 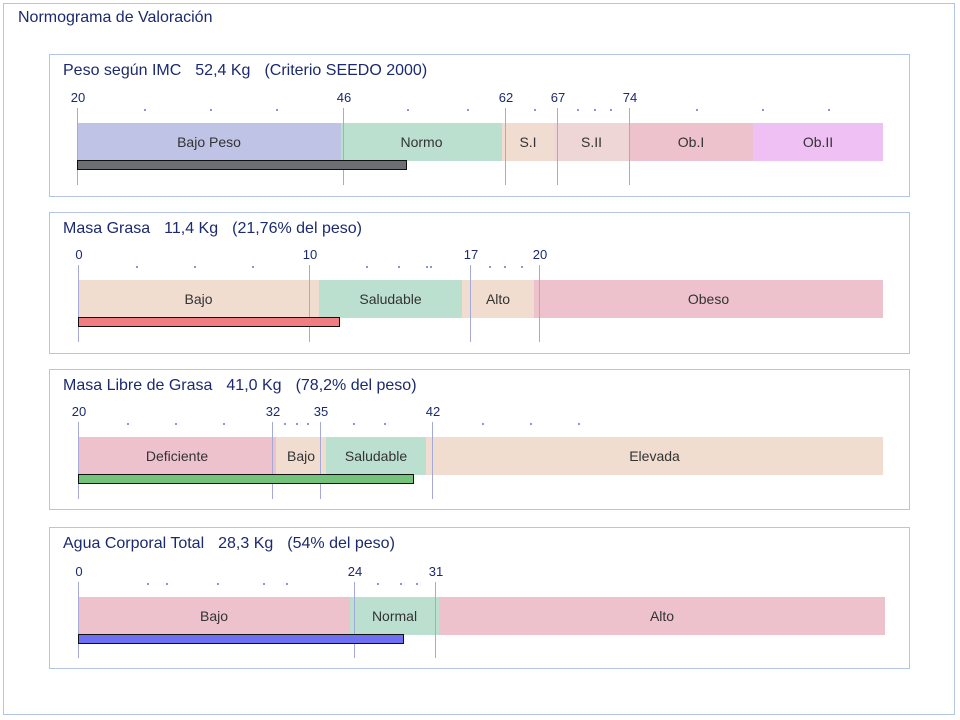 What do you see at coordinates (390, 299) in the screenshot?
I see `range-segment-label: Saludable` at bounding box center [390, 299].